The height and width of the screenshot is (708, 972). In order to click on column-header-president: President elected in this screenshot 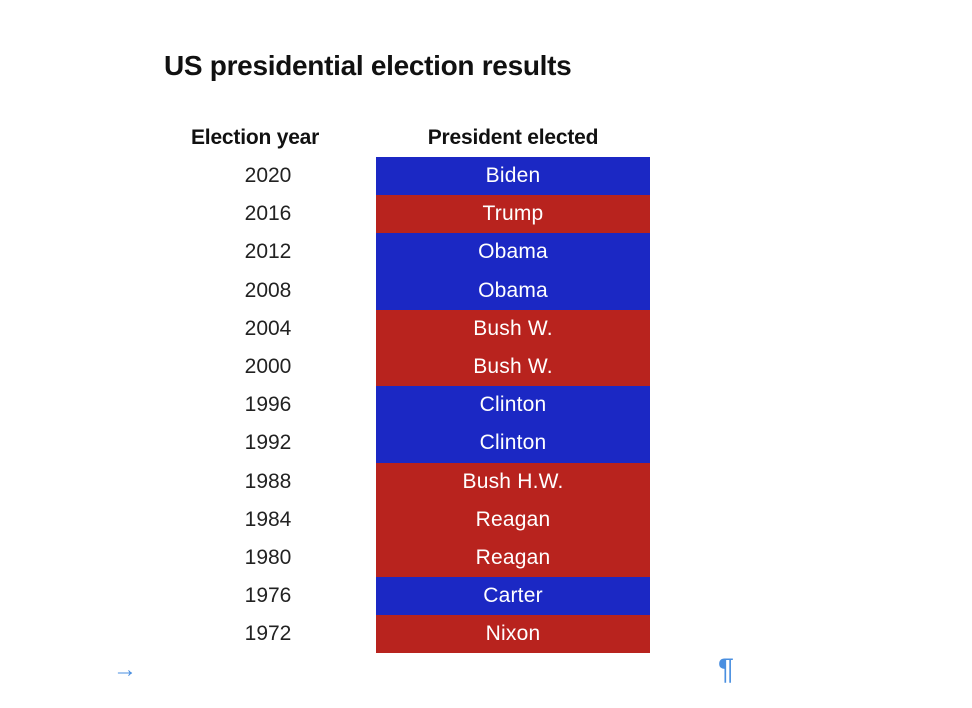, I will do `click(513, 137)`.